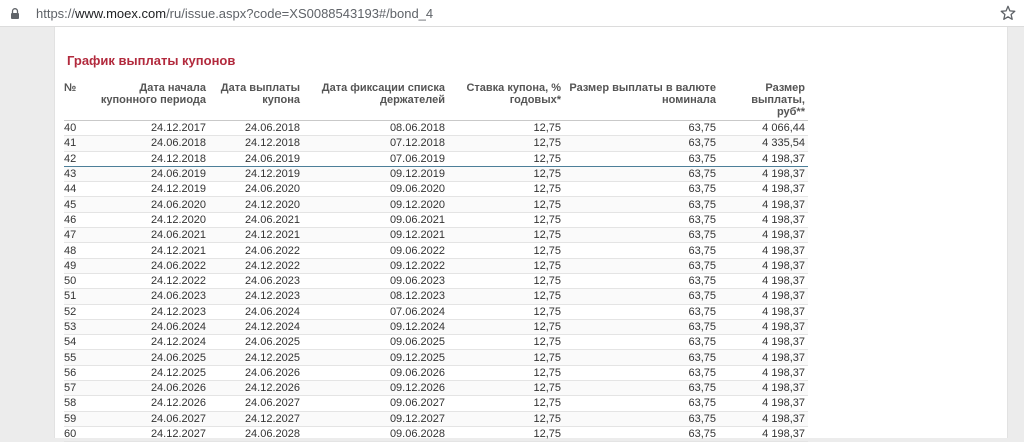  Describe the element at coordinates (74, 296) in the screenshot. I see `cell-number: 51` at that location.